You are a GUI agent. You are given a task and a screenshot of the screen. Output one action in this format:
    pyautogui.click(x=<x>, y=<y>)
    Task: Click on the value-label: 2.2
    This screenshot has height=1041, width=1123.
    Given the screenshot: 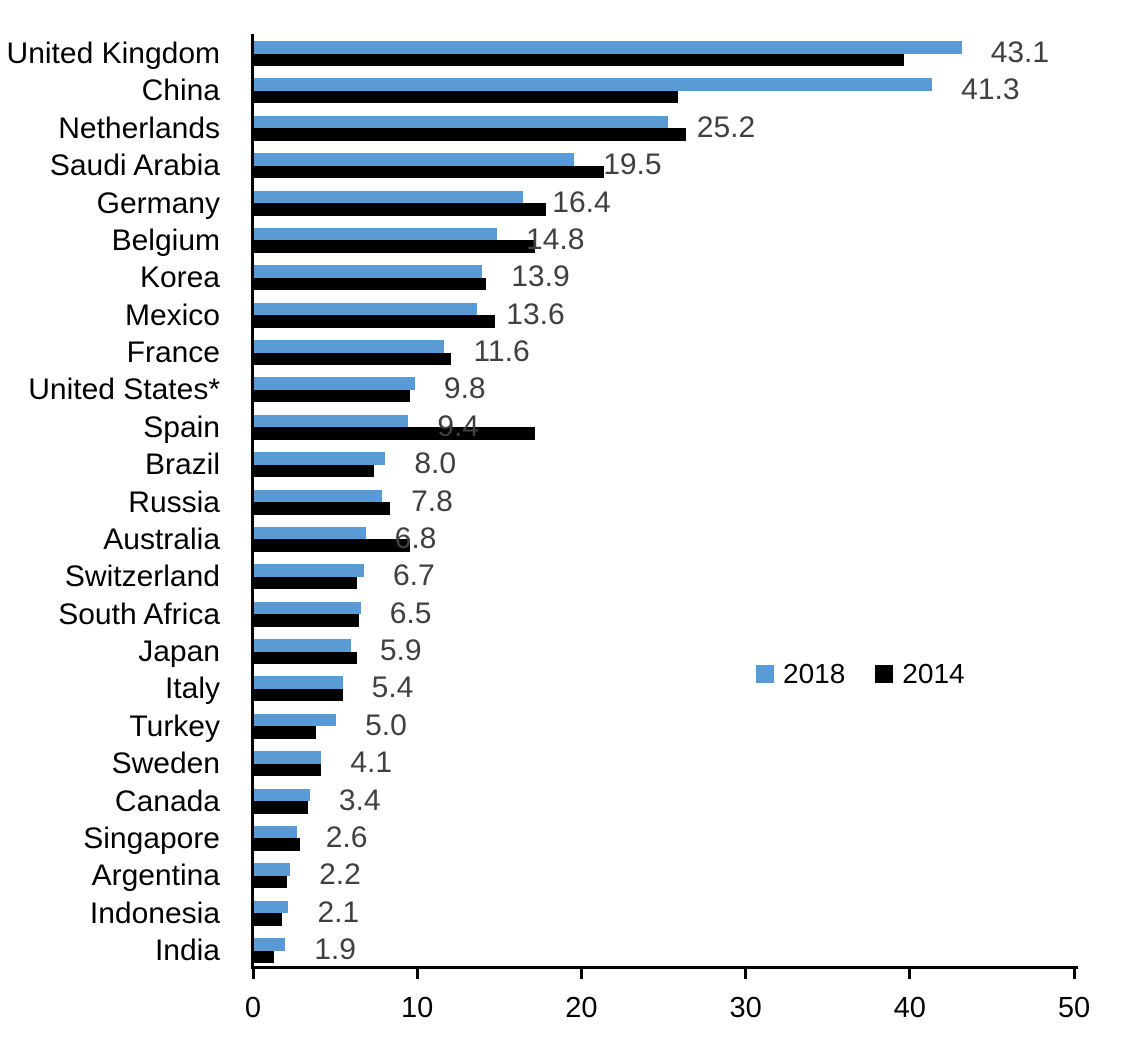 What is the action you would take?
    pyautogui.click(x=340, y=875)
    